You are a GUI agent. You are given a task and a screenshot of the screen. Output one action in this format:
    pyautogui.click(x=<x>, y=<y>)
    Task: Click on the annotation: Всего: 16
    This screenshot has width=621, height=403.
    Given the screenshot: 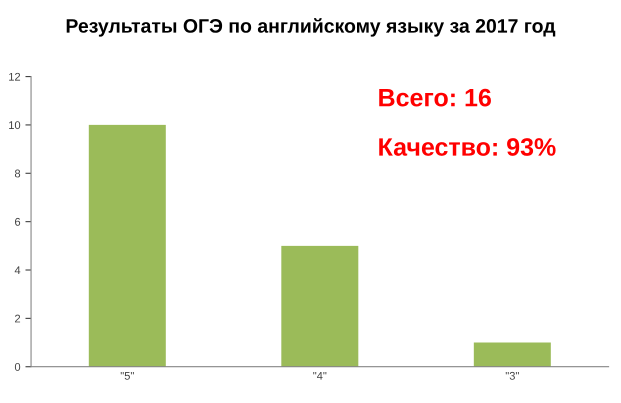 What is the action you would take?
    pyautogui.click(x=435, y=97)
    